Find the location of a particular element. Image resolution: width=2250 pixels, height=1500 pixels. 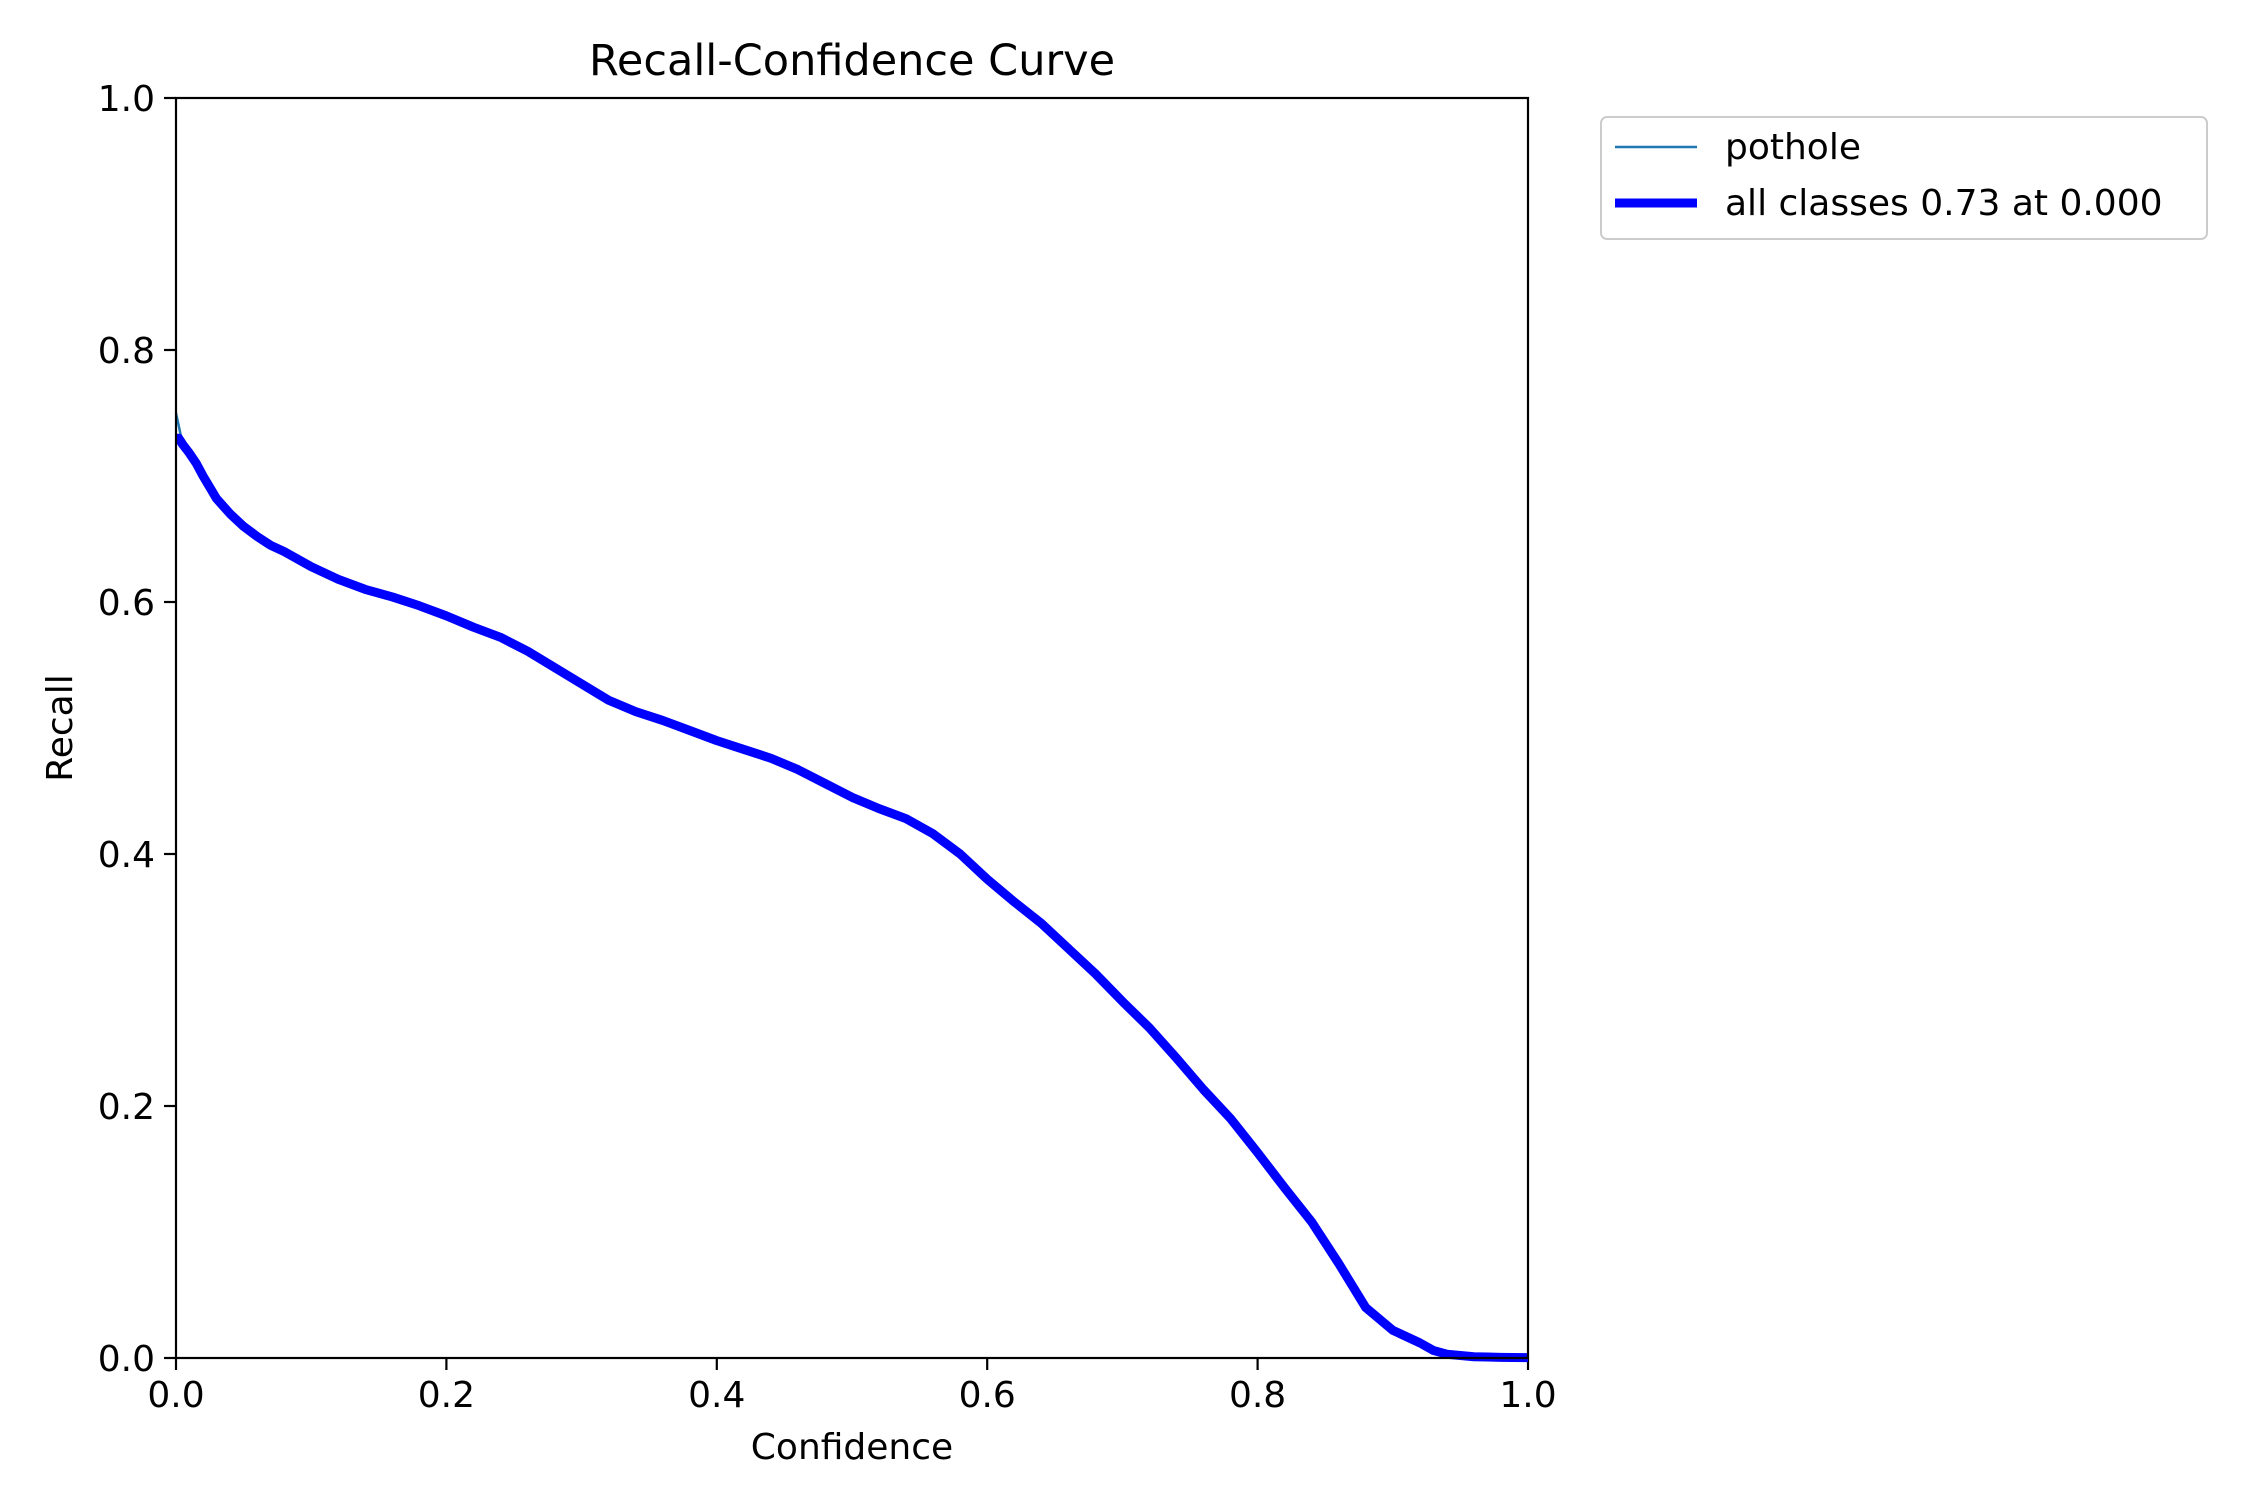

x-axis-label: Confidence is located at coordinates (852, 1447).